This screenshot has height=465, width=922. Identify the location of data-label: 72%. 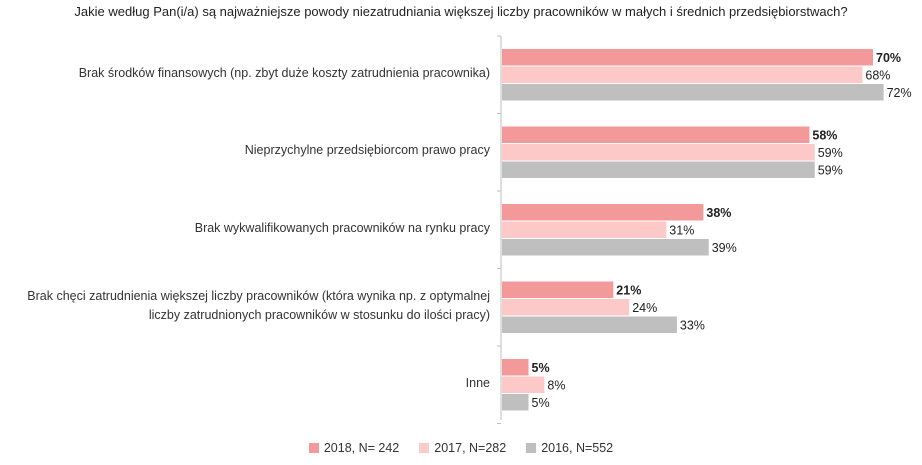
(899, 93).